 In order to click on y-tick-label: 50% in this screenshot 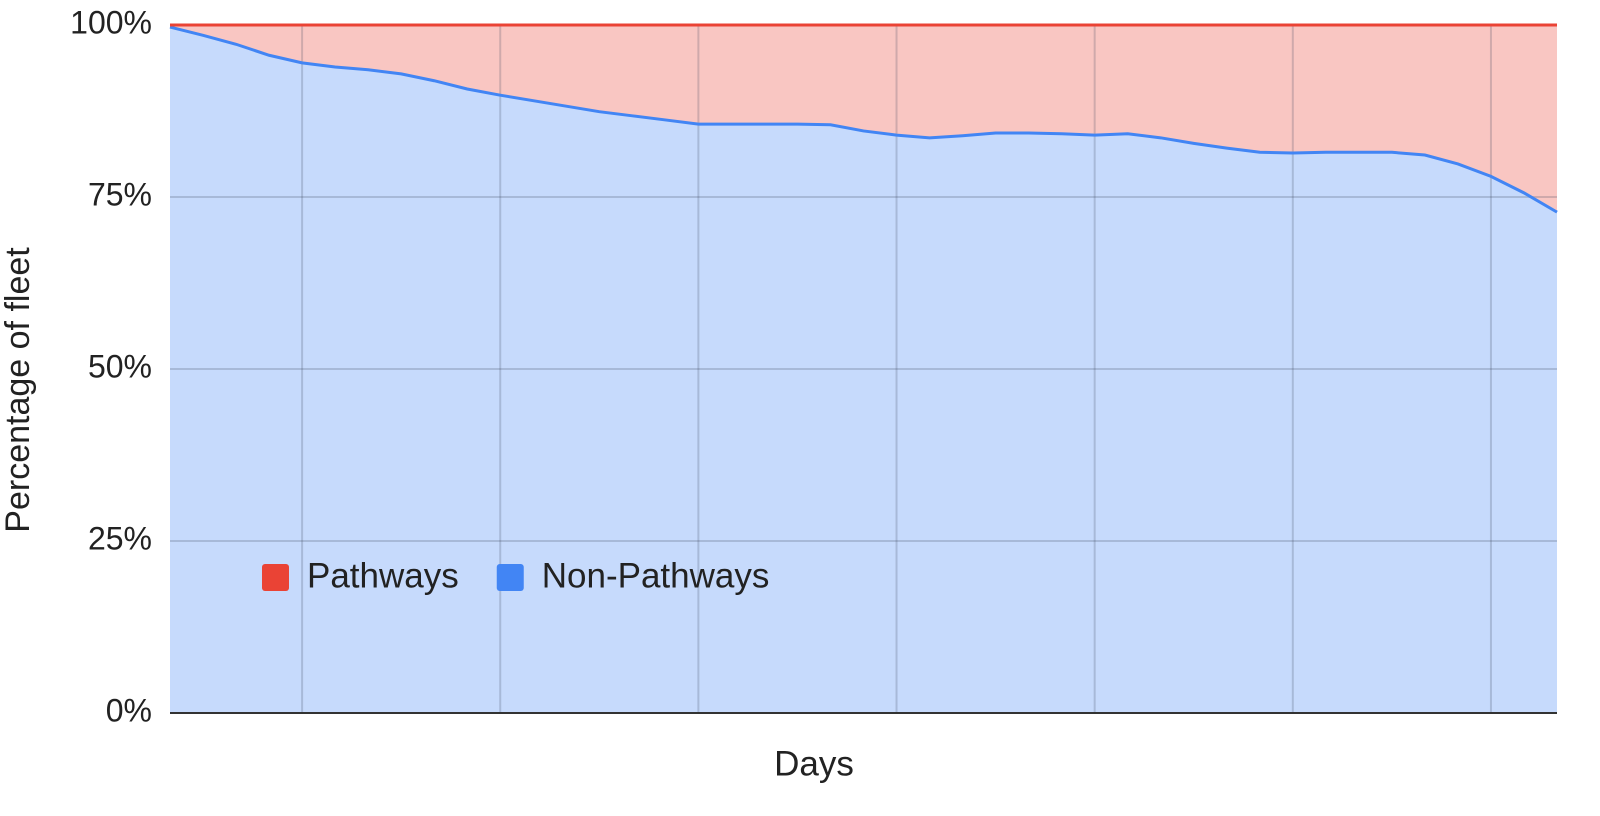, I will do `click(120, 366)`.